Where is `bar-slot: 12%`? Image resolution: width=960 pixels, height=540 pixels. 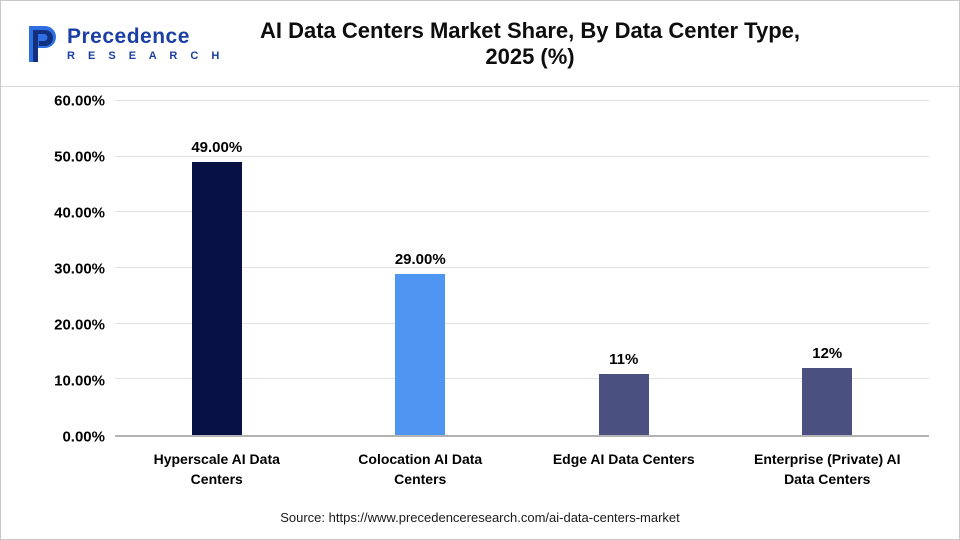
bar-slot: 12% is located at coordinates (828, 268).